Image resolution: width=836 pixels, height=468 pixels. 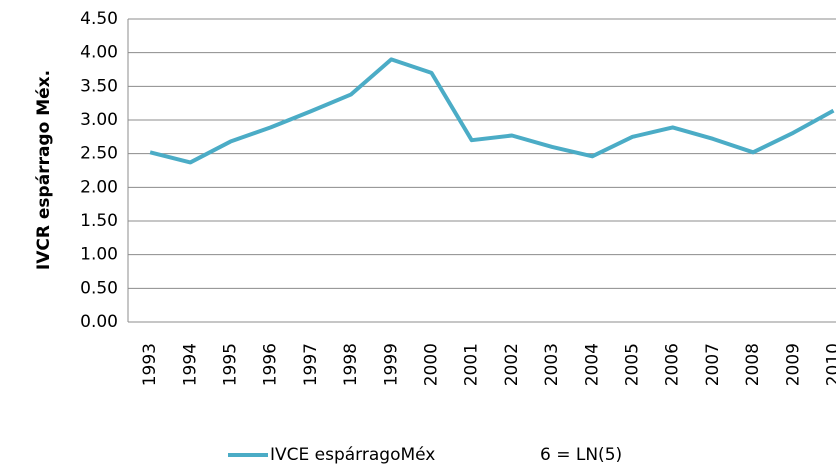 What do you see at coordinates (552, 364) in the screenshot?
I see `x-tick-label: 2003` at bounding box center [552, 364].